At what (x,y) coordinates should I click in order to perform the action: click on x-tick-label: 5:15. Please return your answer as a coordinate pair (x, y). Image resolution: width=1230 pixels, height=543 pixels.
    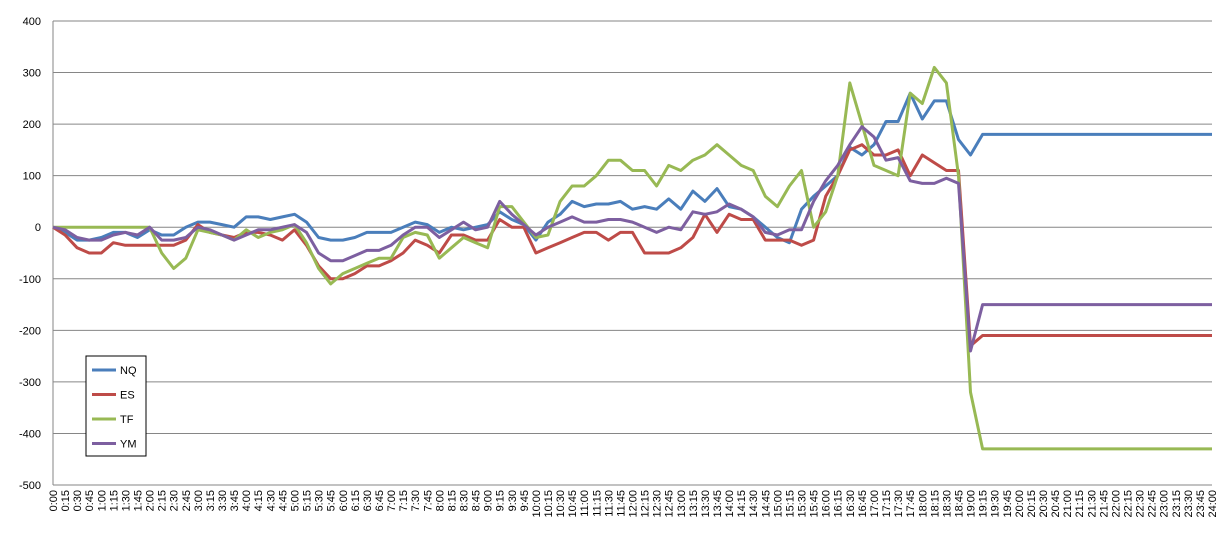
    Looking at the image, I should click on (308, 500).